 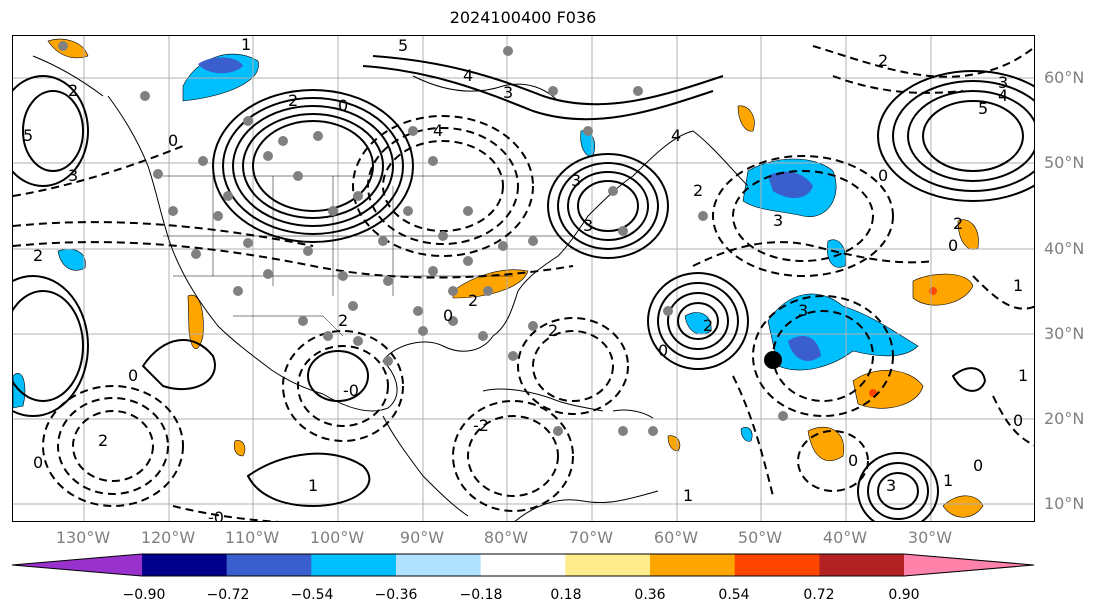 What do you see at coordinates (481, 425) in the screenshot?
I see `contour-label: -2` at bounding box center [481, 425].